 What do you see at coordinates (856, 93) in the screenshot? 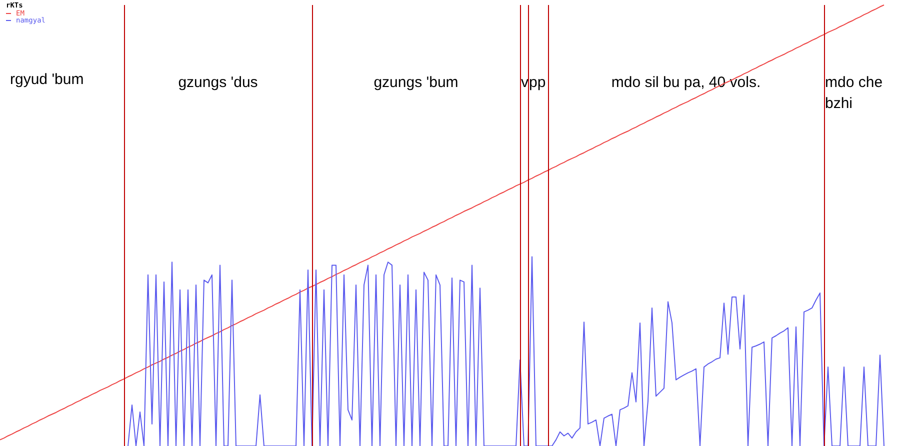
I see `annotation: mdo che bzhi` at bounding box center [856, 93].